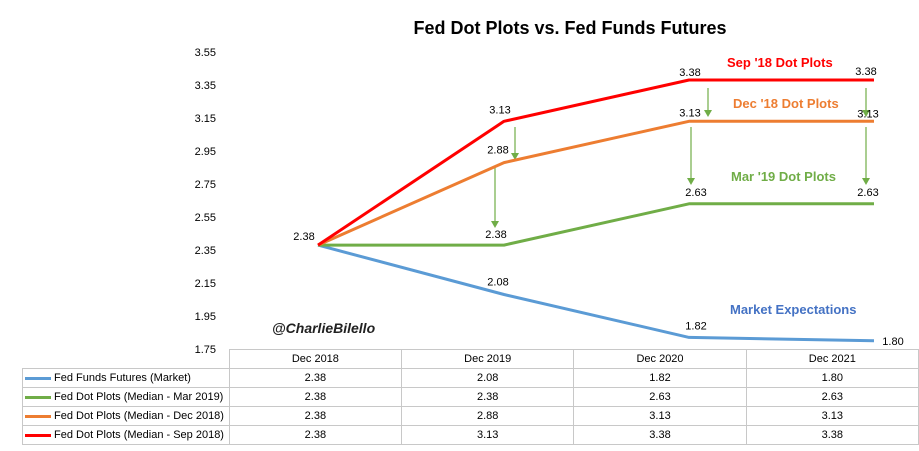  Describe the element at coordinates (315, 359) in the screenshot. I see `table-category: Dec 2018` at that location.